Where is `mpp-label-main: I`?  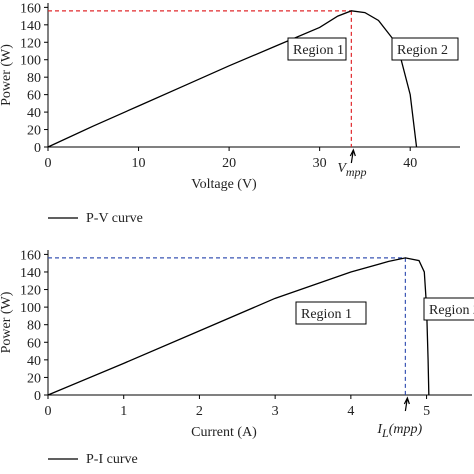
mpp-label-main: I is located at coordinates (379, 429).